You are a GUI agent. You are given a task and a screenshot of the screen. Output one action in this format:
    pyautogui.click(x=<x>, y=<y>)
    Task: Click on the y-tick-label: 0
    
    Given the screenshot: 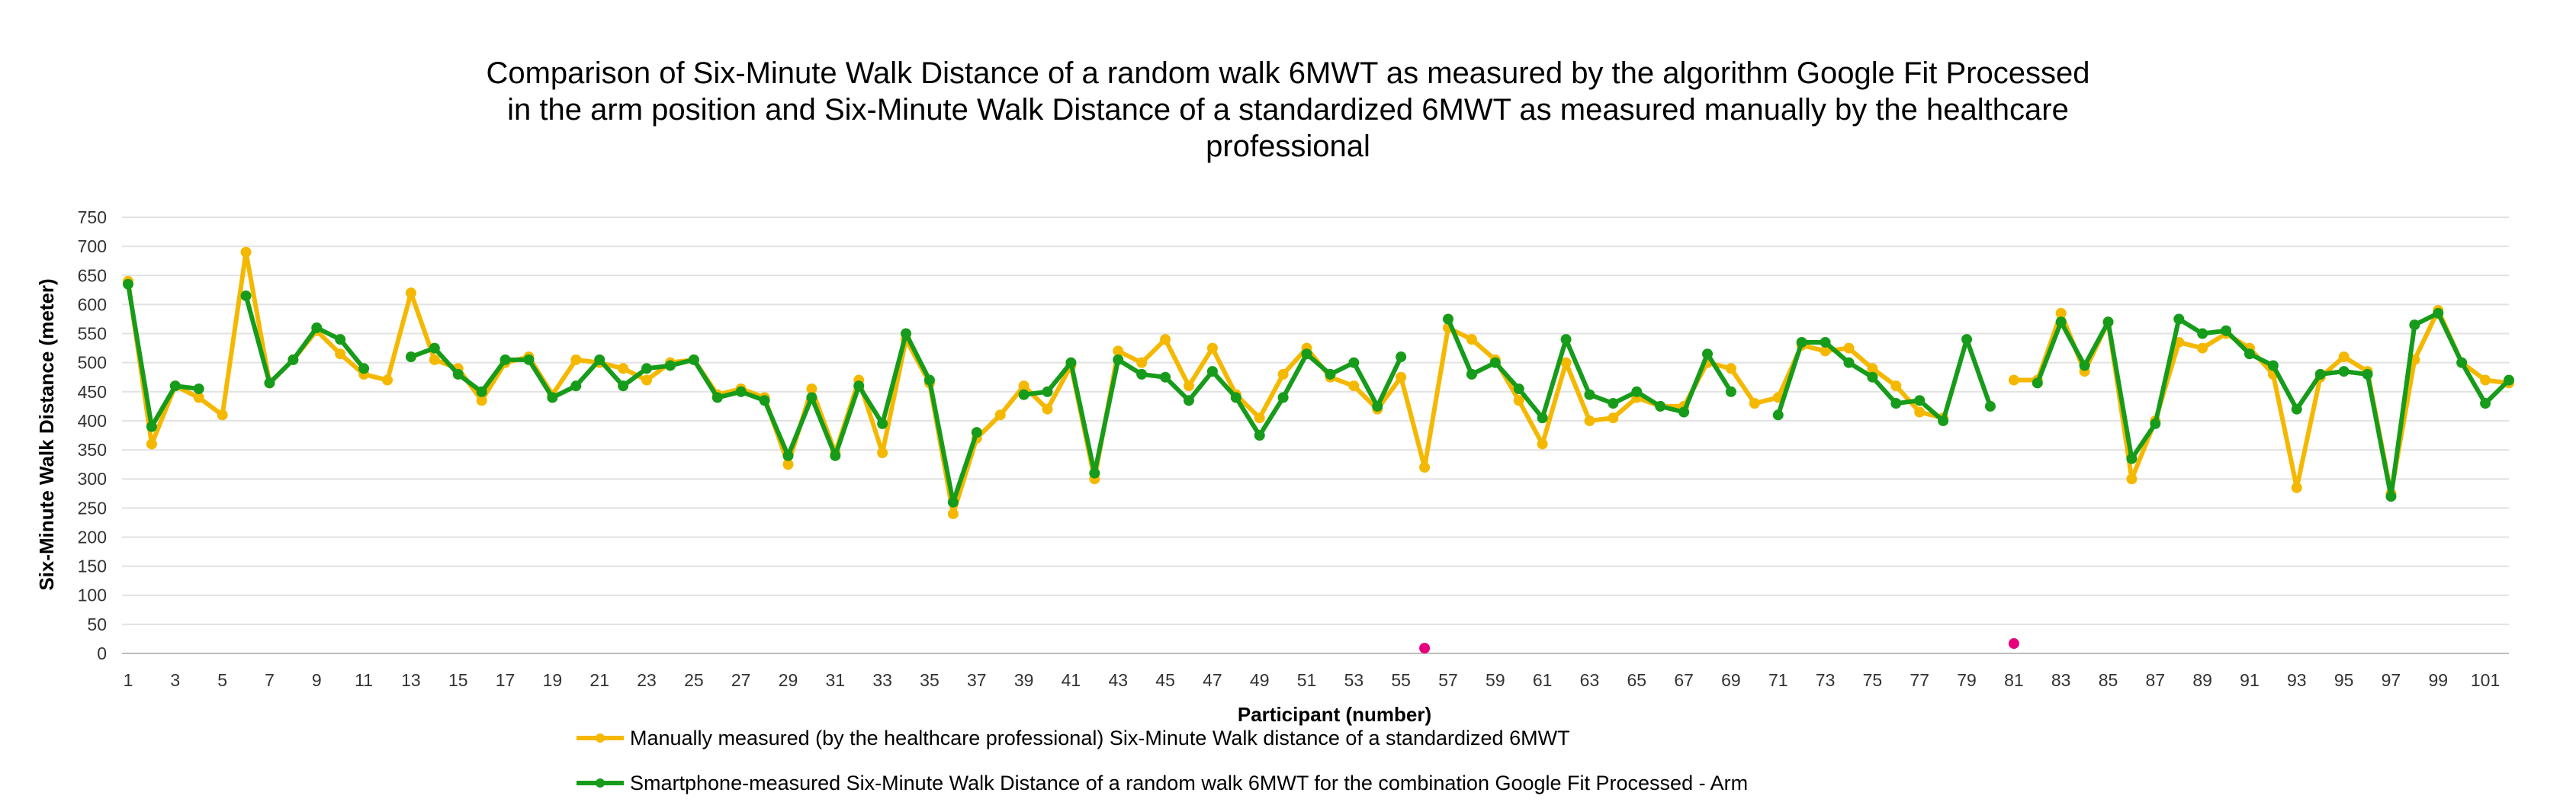 What is the action you would take?
    pyautogui.click(x=102, y=653)
    